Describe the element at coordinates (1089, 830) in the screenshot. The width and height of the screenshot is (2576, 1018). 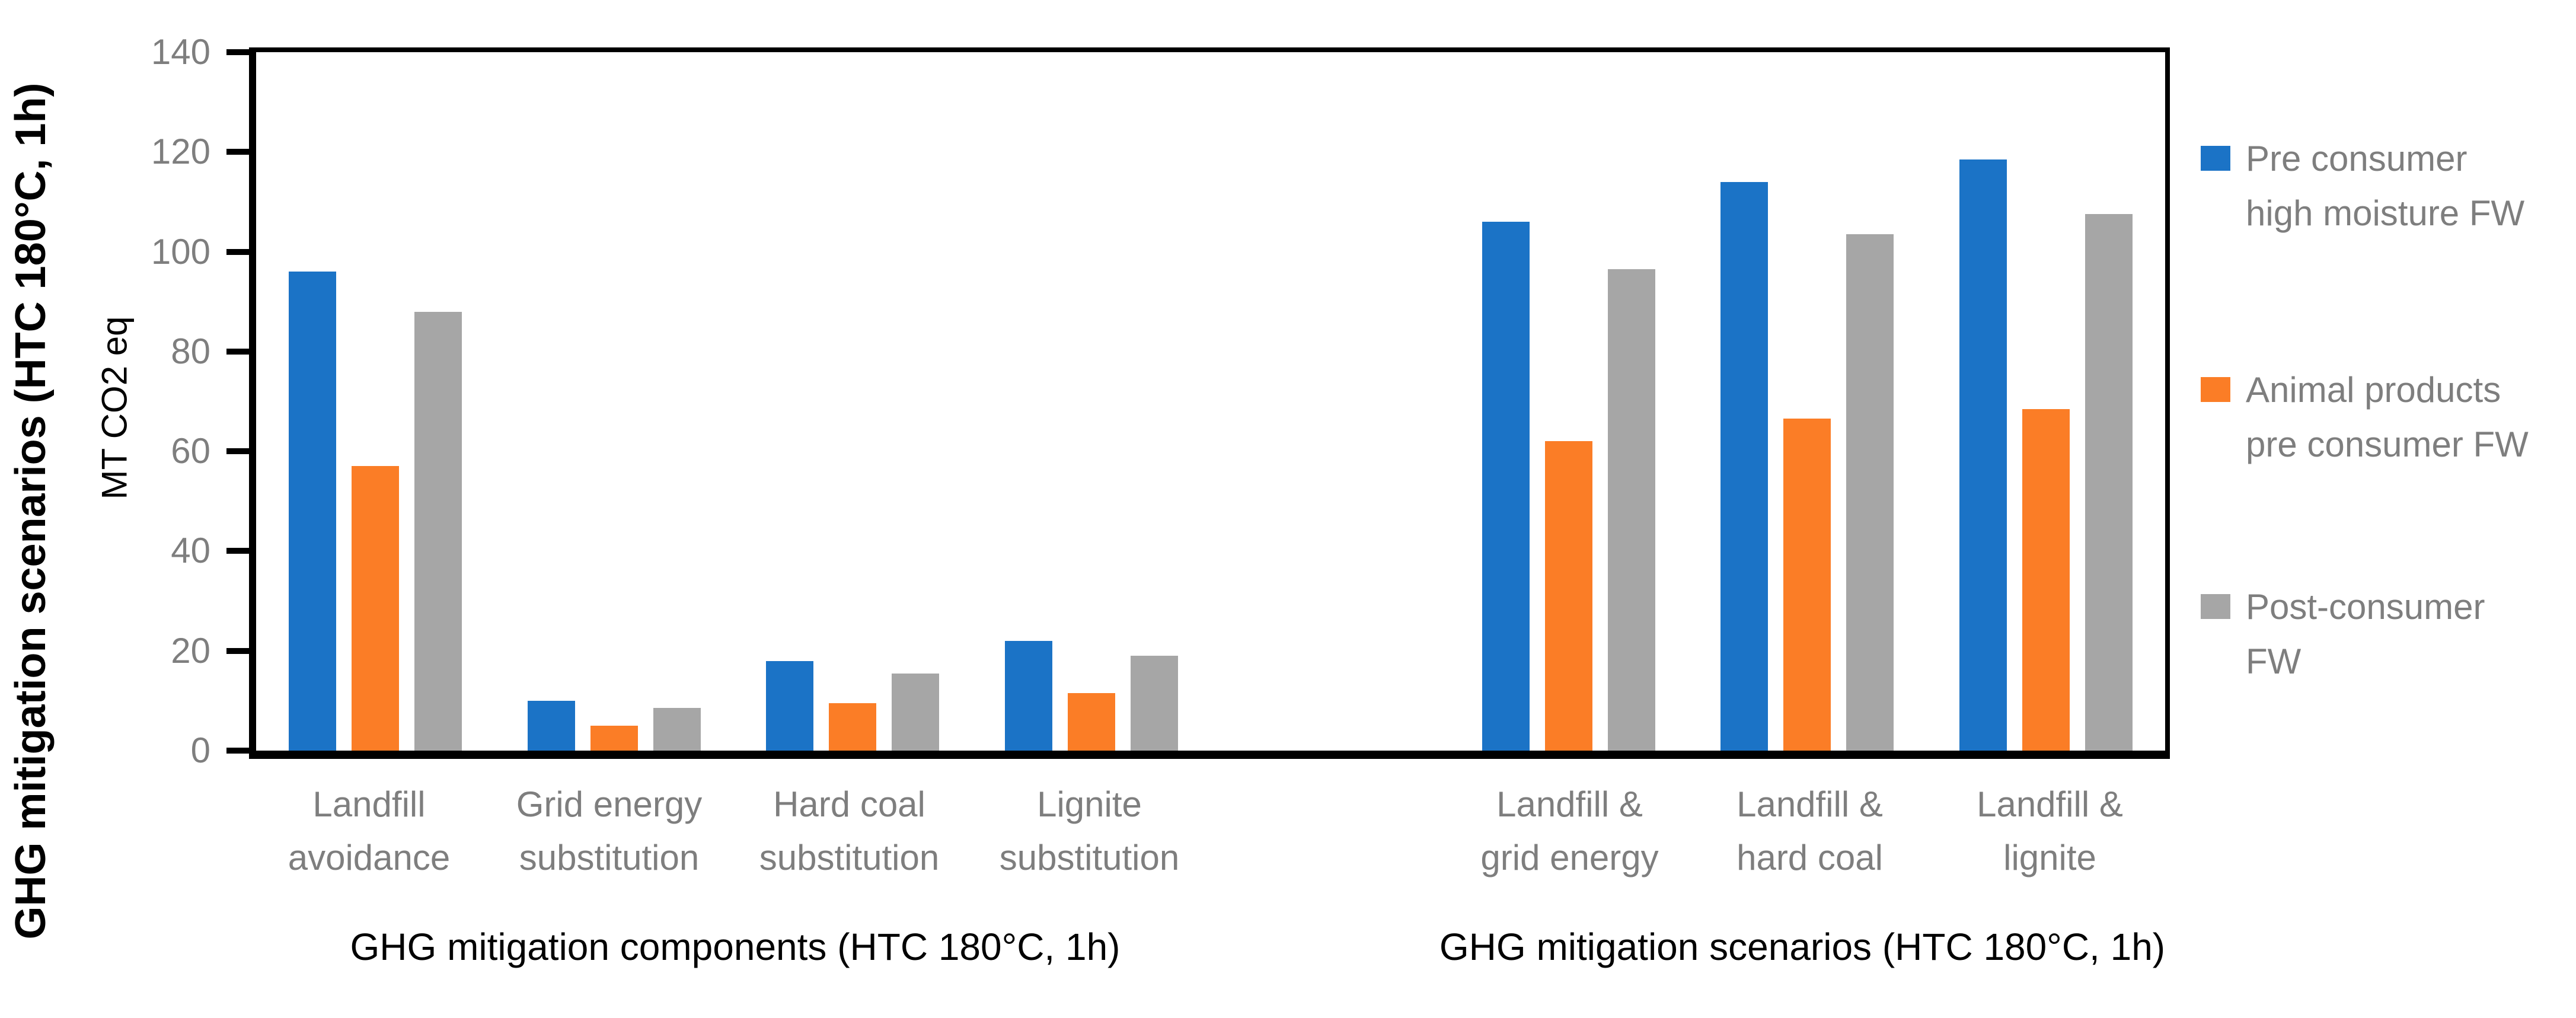
I see `category-label: Lignite substitution` at that location.